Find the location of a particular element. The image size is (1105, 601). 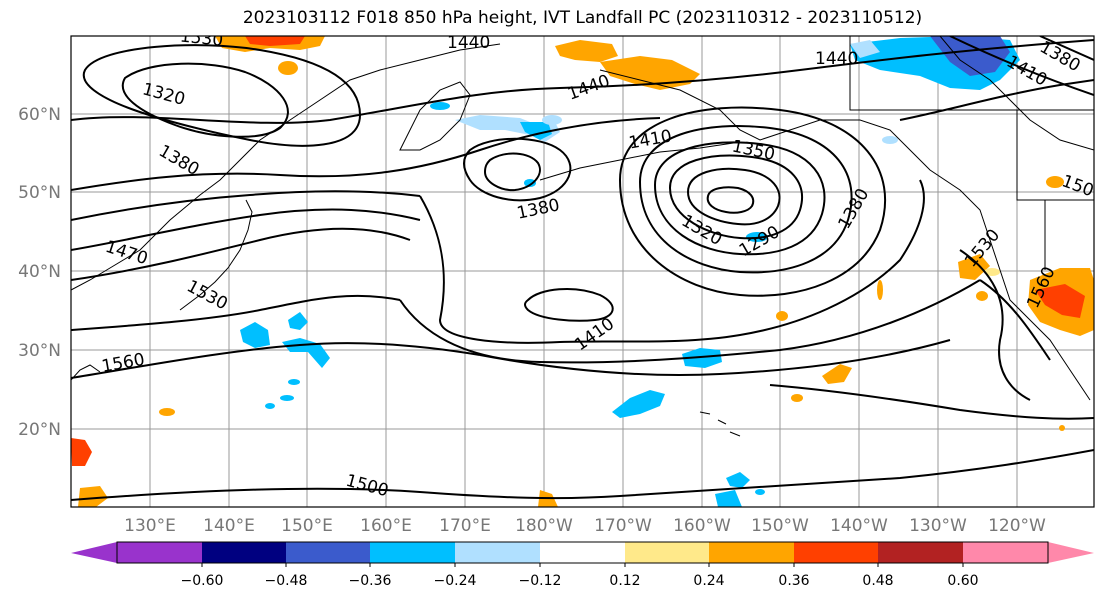

lon-tick-label: 130°E is located at coordinates (150, 526).